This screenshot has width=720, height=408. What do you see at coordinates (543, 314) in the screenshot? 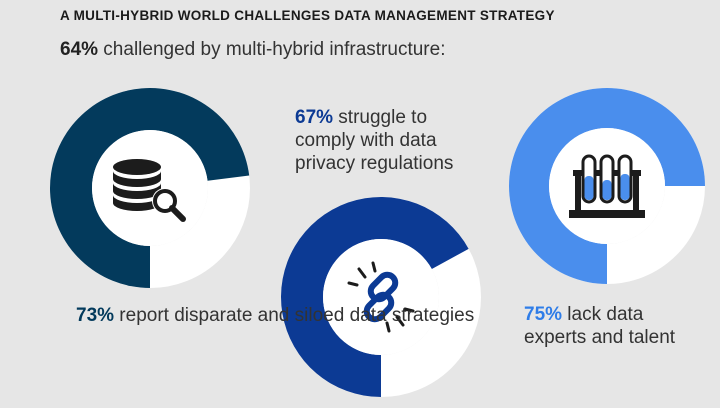
I see `stat-value: 75%` at bounding box center [543, 314].